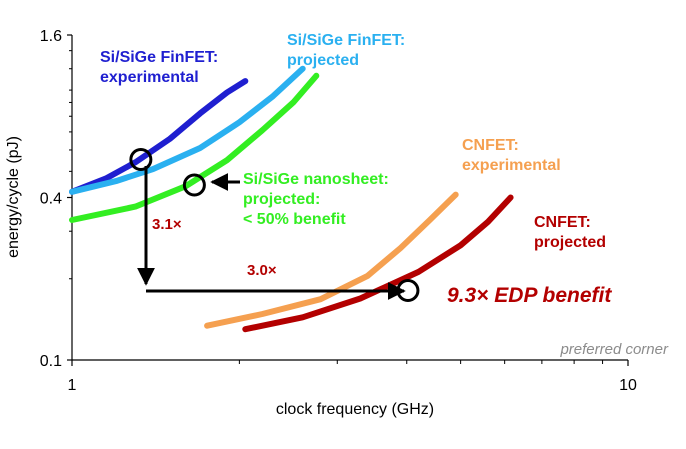 This screenshot has width=686, height=449. What do you see at coordinates (262, 270) in the screenshot?
I see `horizontal-factor-label: 3.0×` at bounding box center [262, 270].